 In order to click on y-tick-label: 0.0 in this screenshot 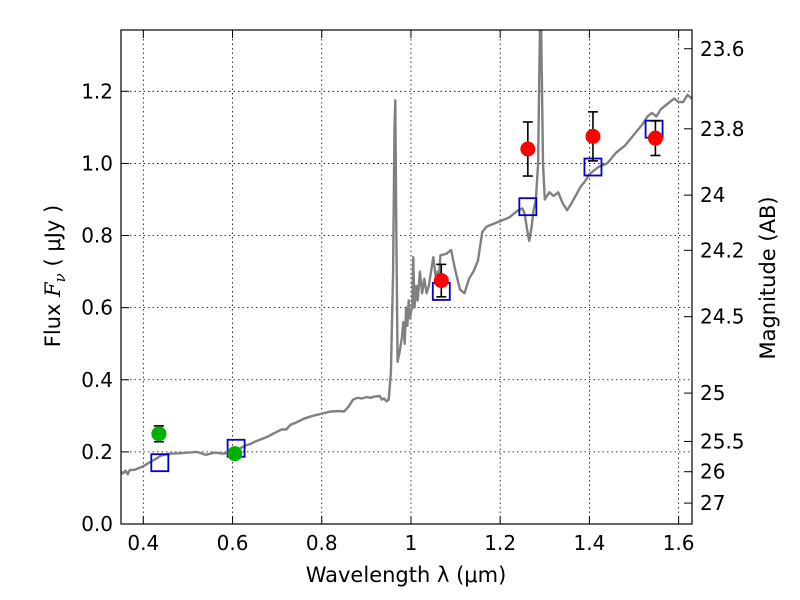, I will do `click(97, 524)`.